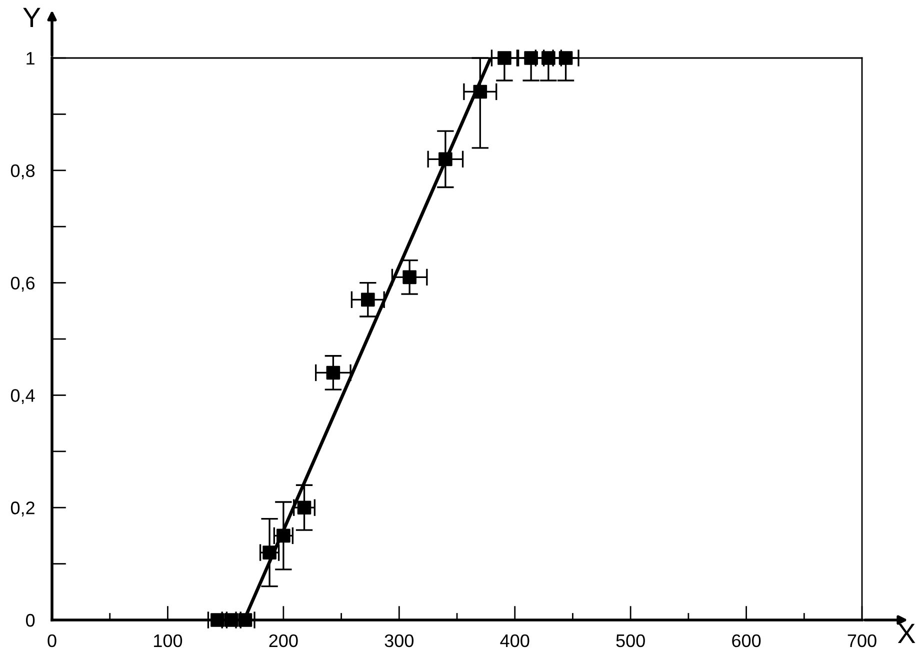 This screenshot has width=922, height=660. Describe the element at coordinates (907, 633) in the screenshot. I see `x-axis-title: X` at that location.